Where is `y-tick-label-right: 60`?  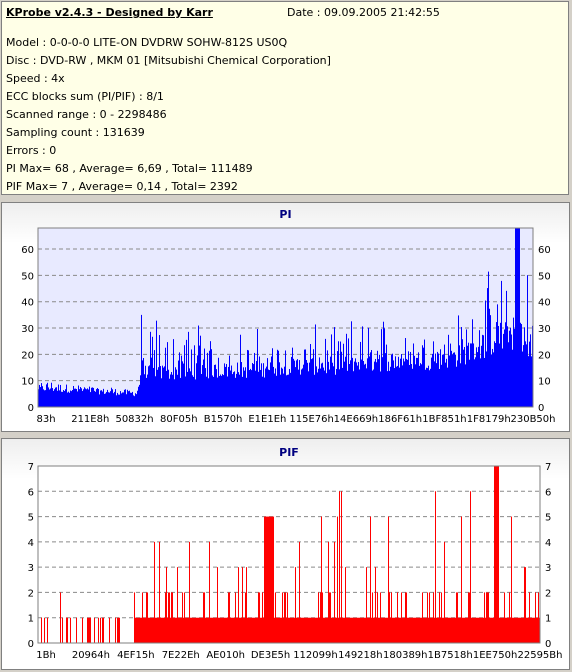
y-tick-label-right: 60 is located at coordinates (544, 250).